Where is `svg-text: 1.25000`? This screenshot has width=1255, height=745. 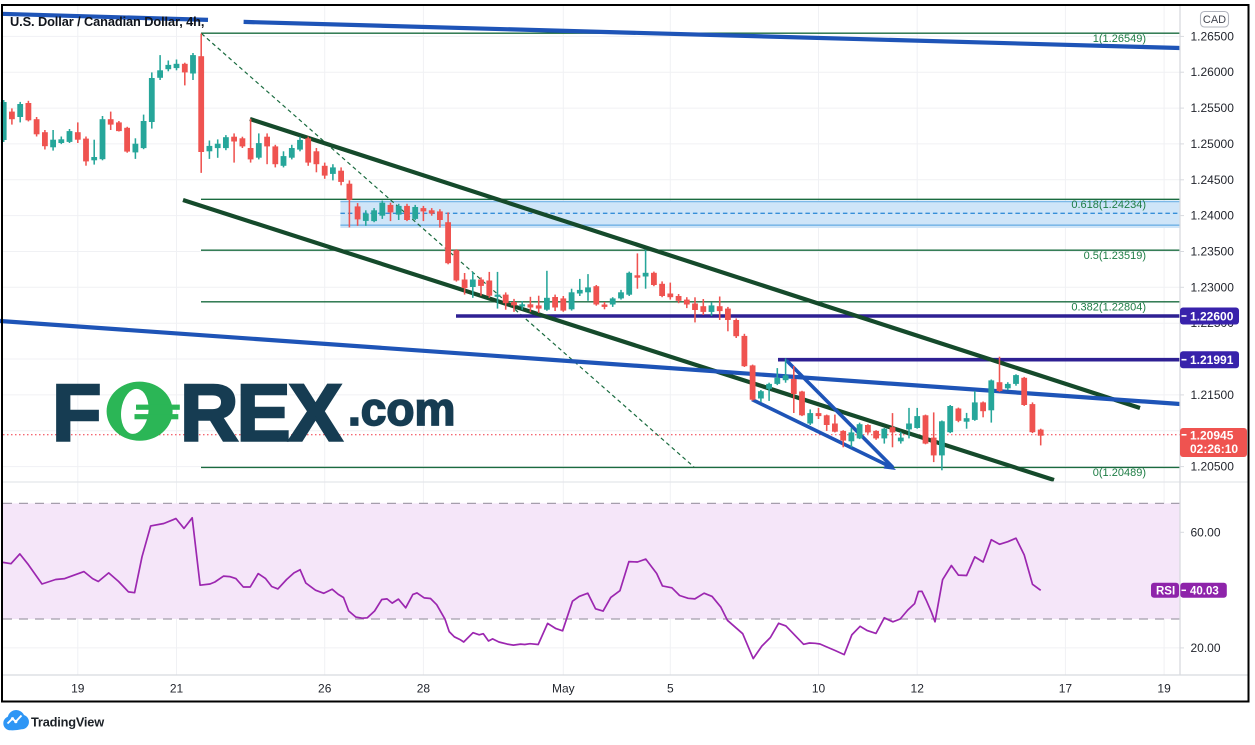 svg-text: 1.25000 is located at coordinates (1213, 144).